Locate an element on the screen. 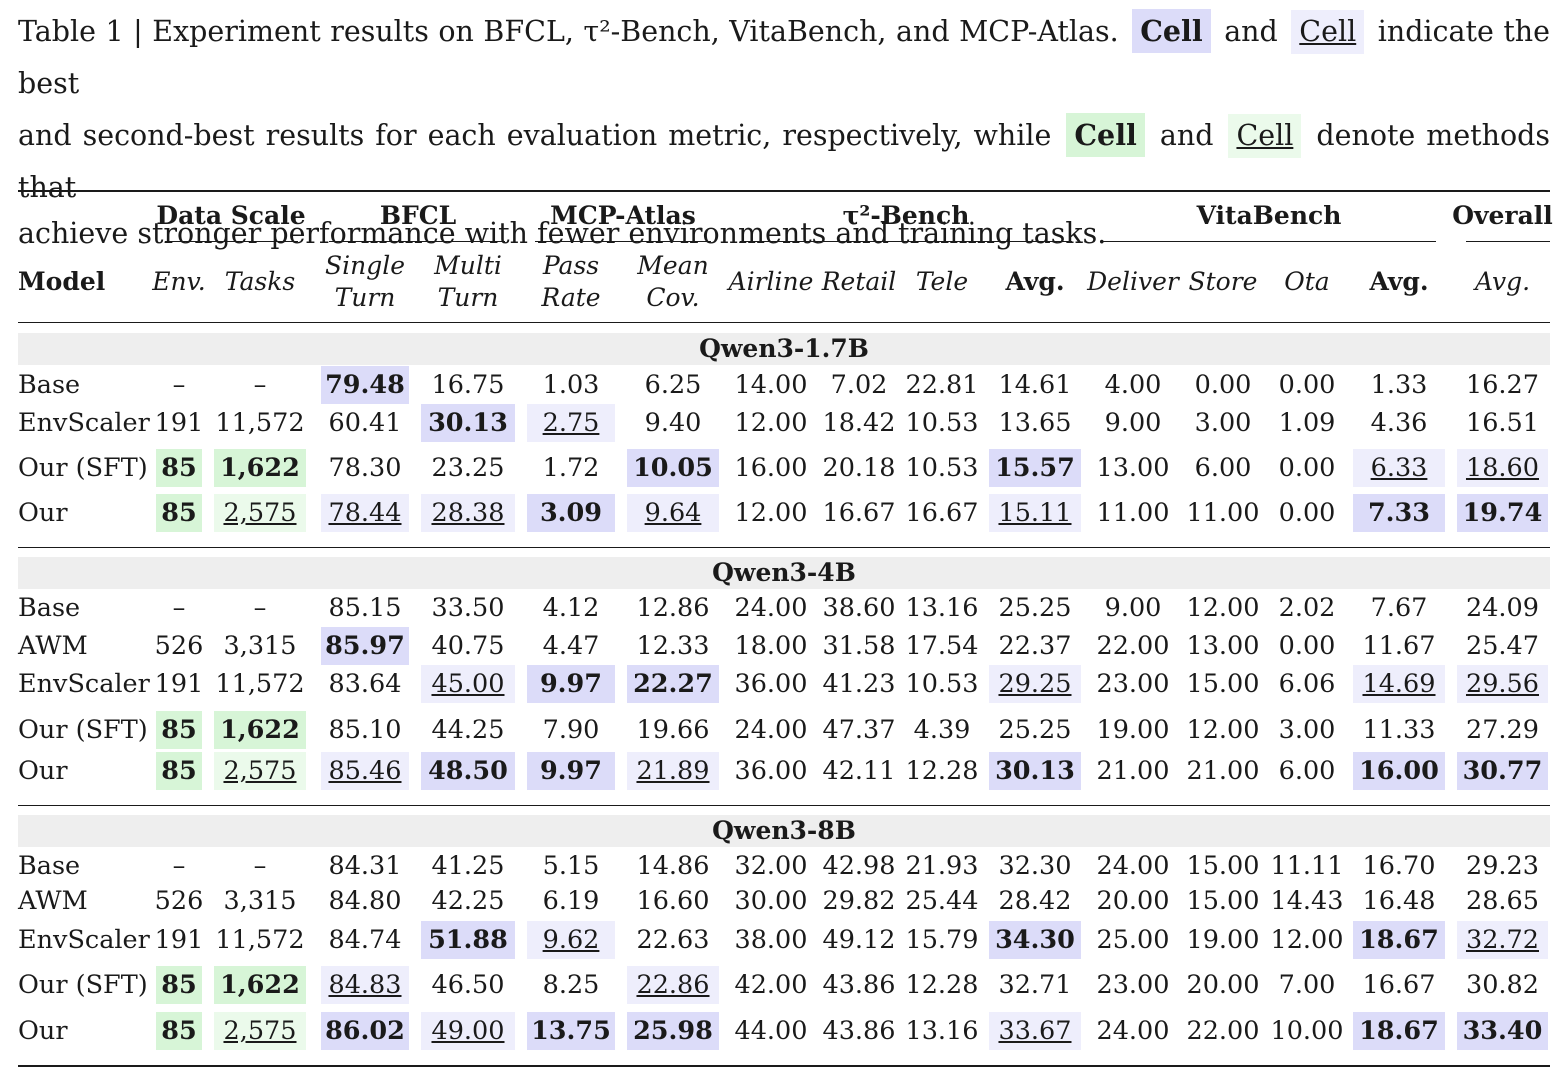 The height and width of the screenshot is (1073, 1564). cell-overall-avg: 18.60 is located at coordinates (1502, 468).